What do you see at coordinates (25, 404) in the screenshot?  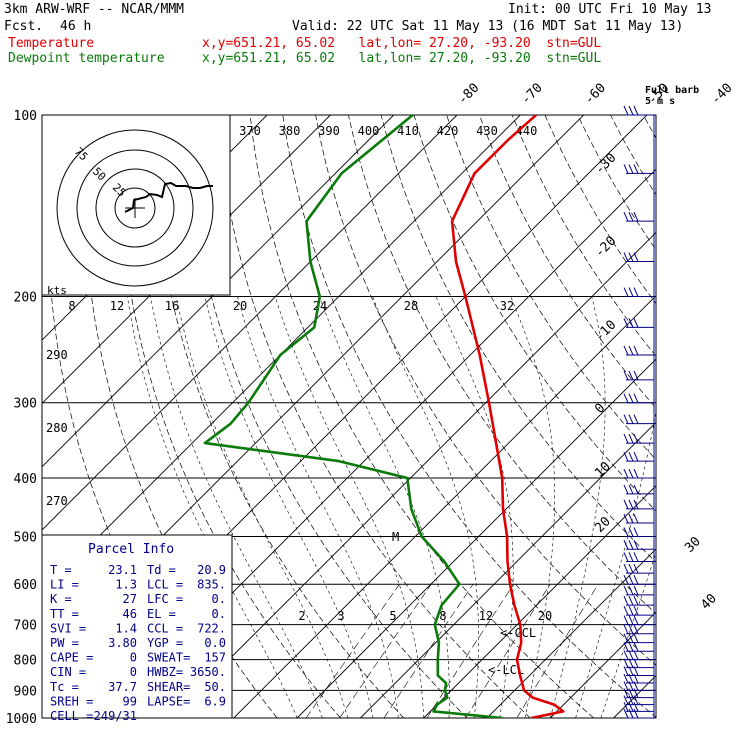 I see `pressure-tick-label: 300` at bounding box center [25, 404].